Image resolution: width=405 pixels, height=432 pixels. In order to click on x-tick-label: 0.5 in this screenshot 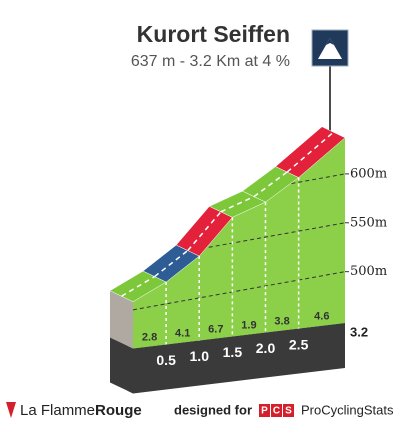, I will do `click(166, 360)`.